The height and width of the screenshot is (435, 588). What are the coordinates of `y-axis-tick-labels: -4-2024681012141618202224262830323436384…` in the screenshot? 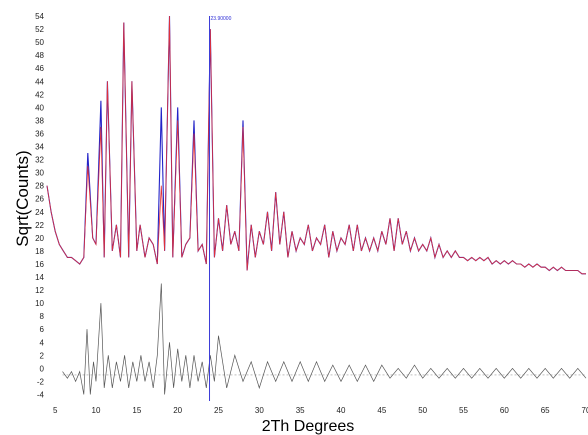 It's located at (39, 205).